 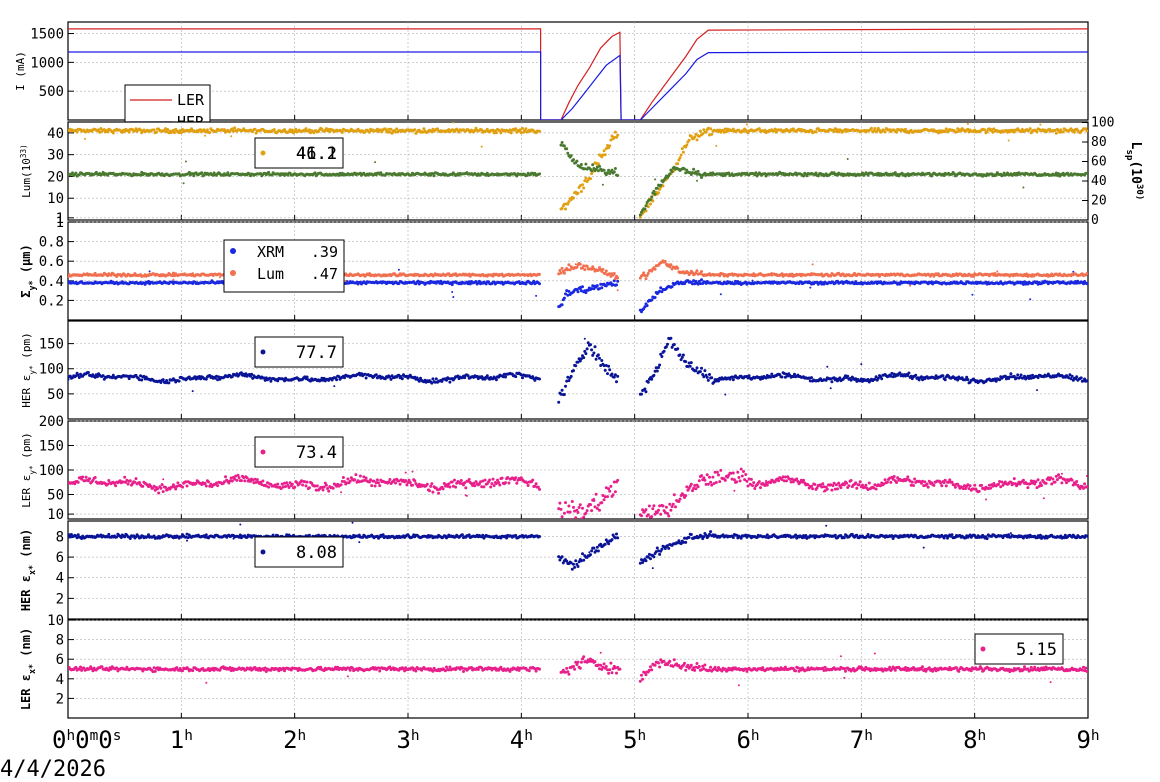 I want to click on legend-value: 77.7, so click(x=316, y=353).